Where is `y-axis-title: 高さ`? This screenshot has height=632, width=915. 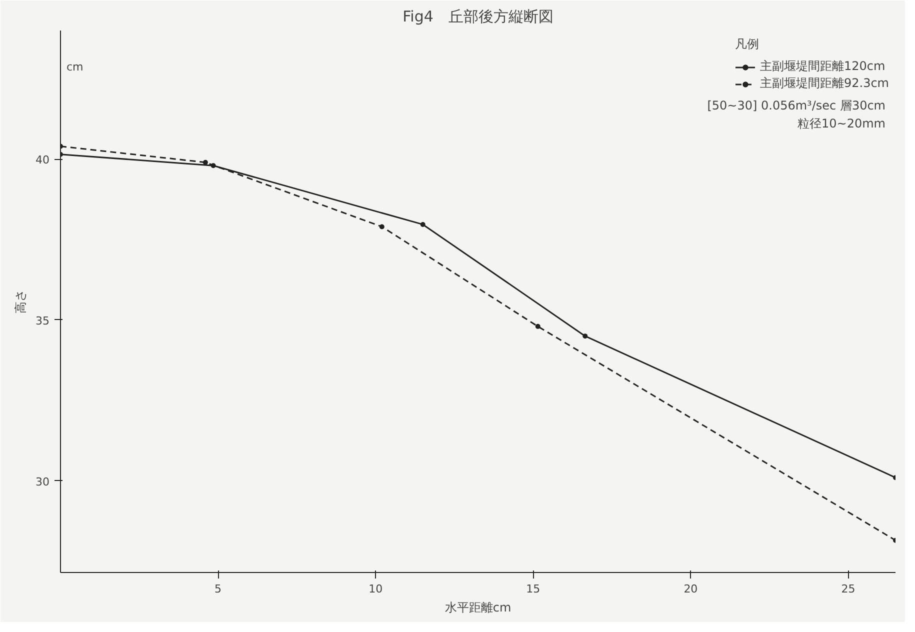 y-axis-title: 高さ is located at coordinates (21, 302).